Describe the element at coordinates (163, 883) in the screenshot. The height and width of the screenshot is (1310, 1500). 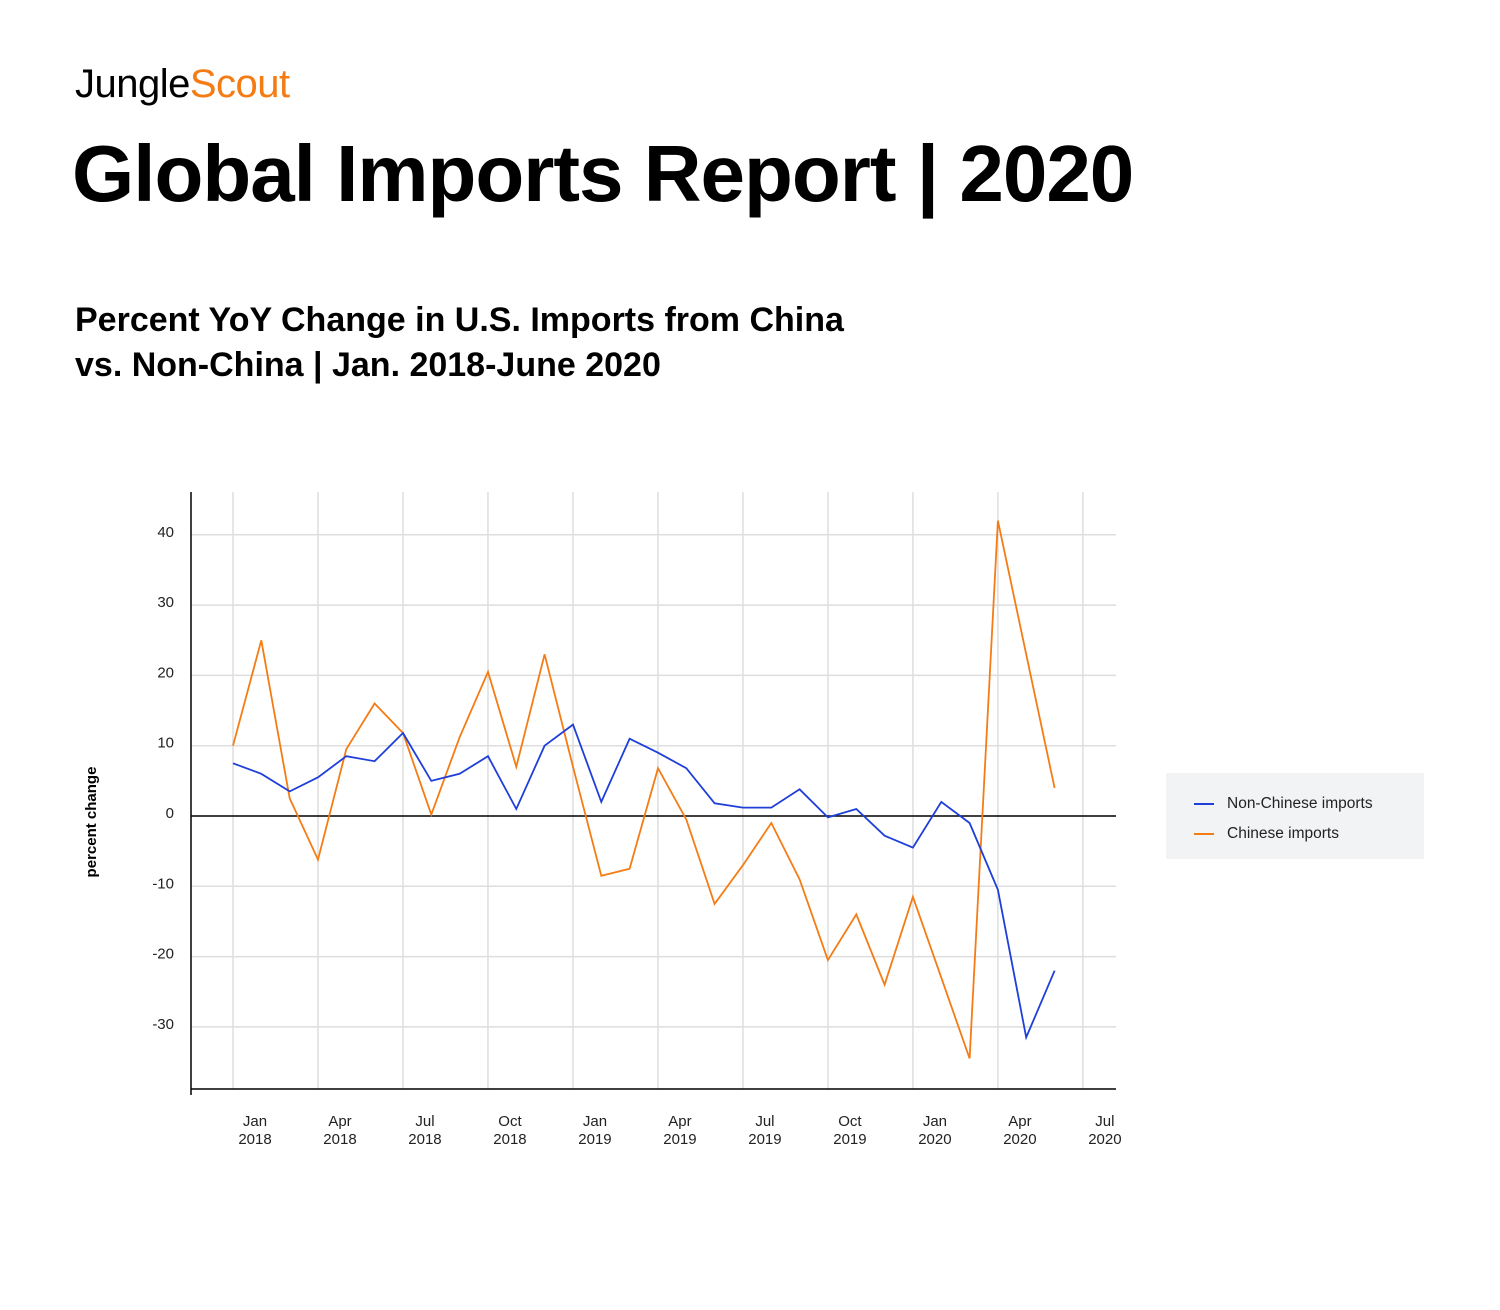
I see `y-tick-label: -10` at that location.